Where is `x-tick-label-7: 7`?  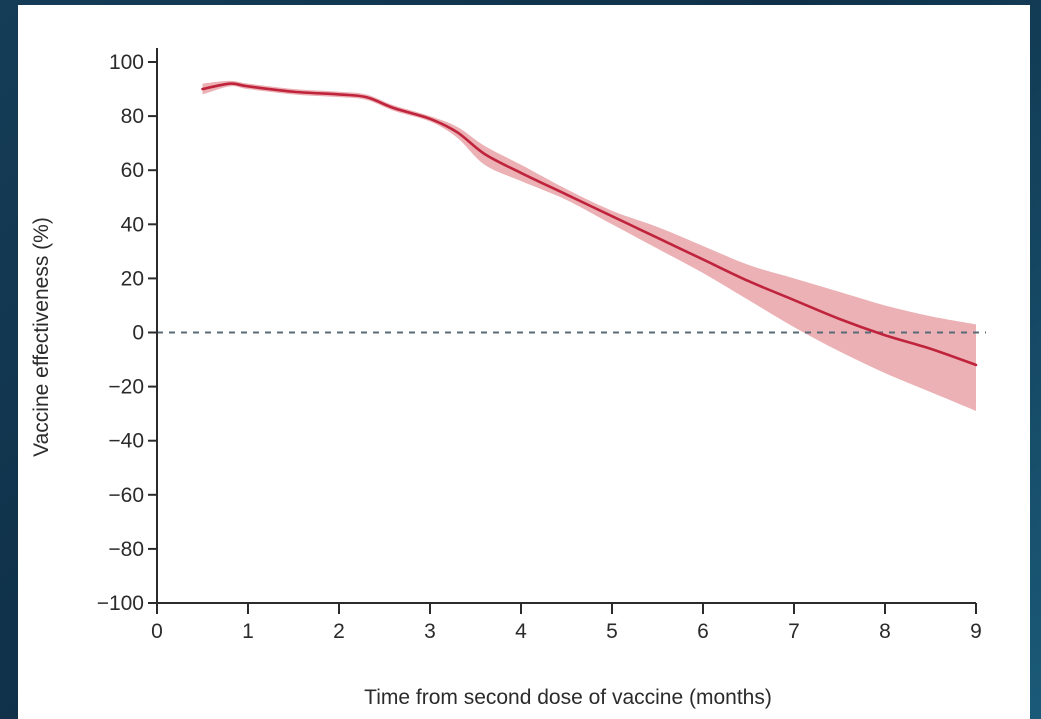
x-tick-label-7: 7 is located at coordinates (794, 631).